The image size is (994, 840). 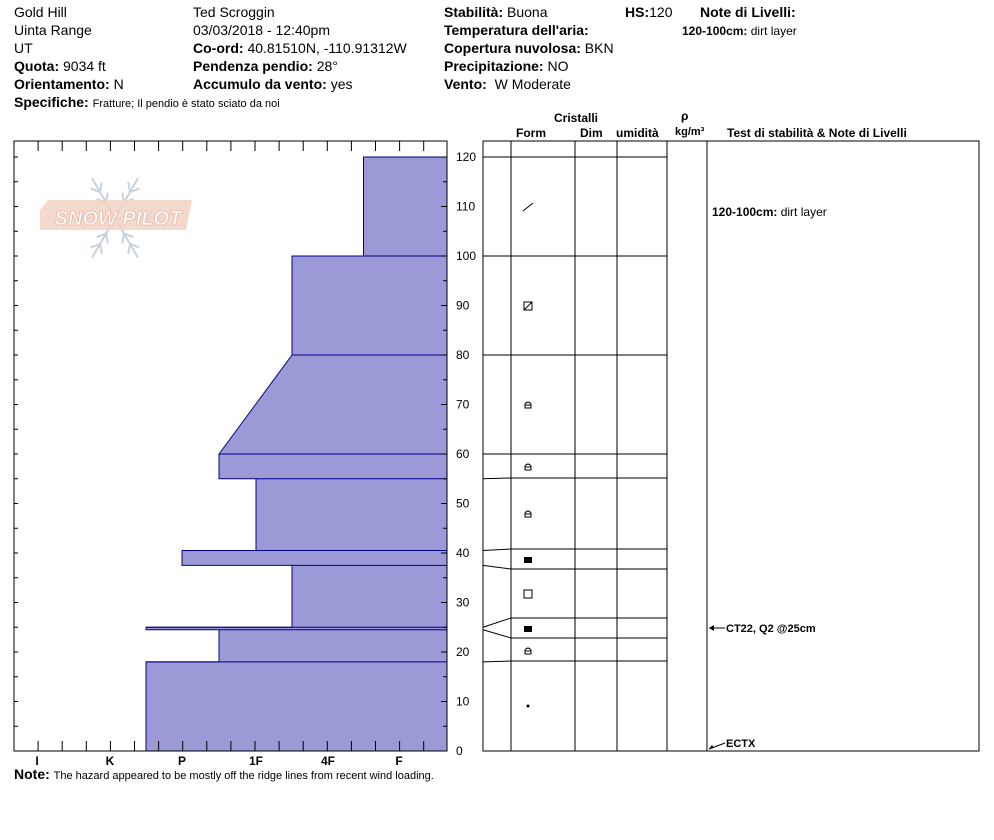 What do you see at coordinates (36, 761) in the screenshot?
I see `hardness-tick-label: I` at bounding box center [36, 761].